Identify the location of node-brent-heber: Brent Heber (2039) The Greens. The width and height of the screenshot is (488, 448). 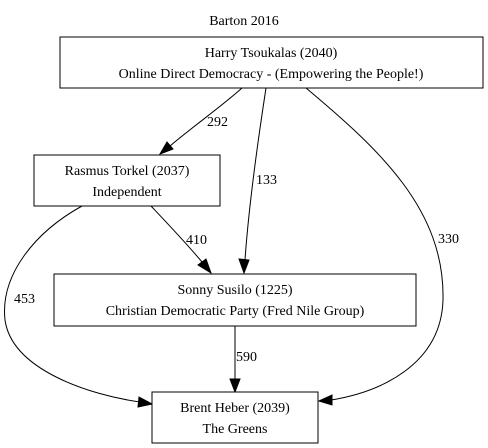
(235, 417).